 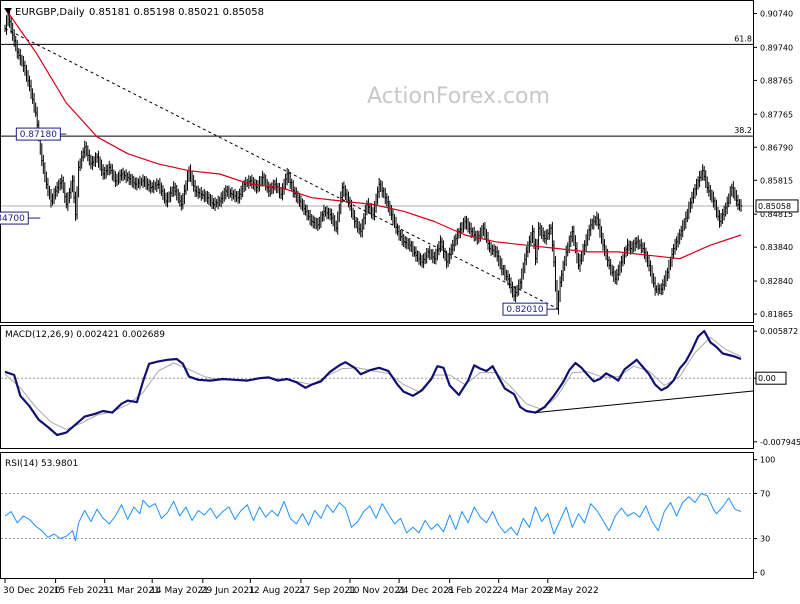 What do you see at coordinates (179, 591) in the screenshot?
I see `x-axis-label: 14 May 2021` at bounding box center [179, 591].